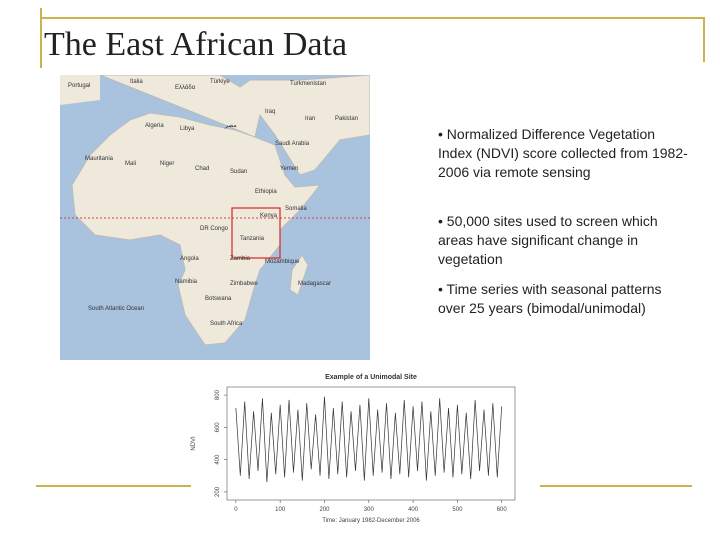 The height and width of the screenshot is (540, 720). What do you see at coordinates (218, 299) in the screenshot?
I see `map-label: Botswana` at bounding box center [218, 299].